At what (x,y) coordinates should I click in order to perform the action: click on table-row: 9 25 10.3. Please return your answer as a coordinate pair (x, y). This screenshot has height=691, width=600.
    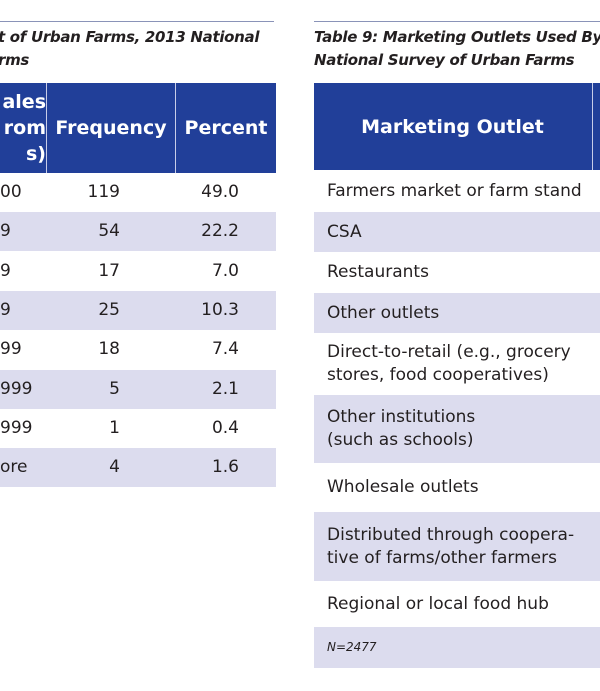
    Looking at the image, I should click on (138, 310).